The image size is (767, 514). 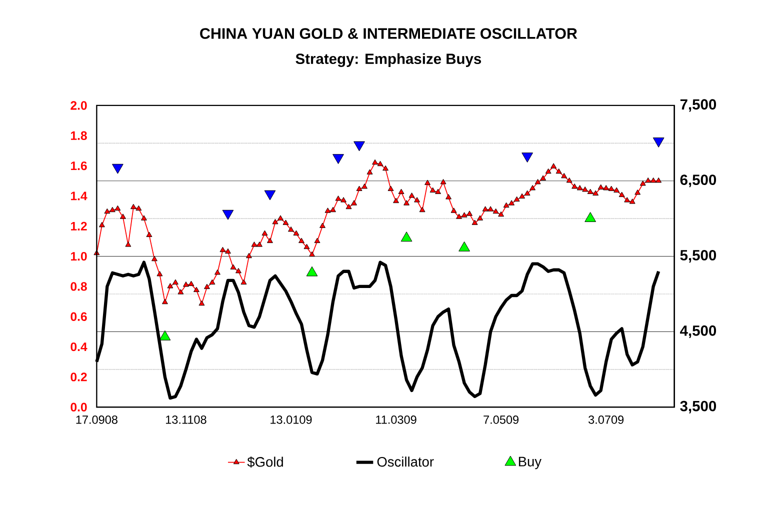 What do you see at coordinates (389, 34) in the screenshot?
I see `chart-title: CHINA YUAN GOLD & INTERMEDIATE OSCILLATOR` at bounding box center [389, 34].